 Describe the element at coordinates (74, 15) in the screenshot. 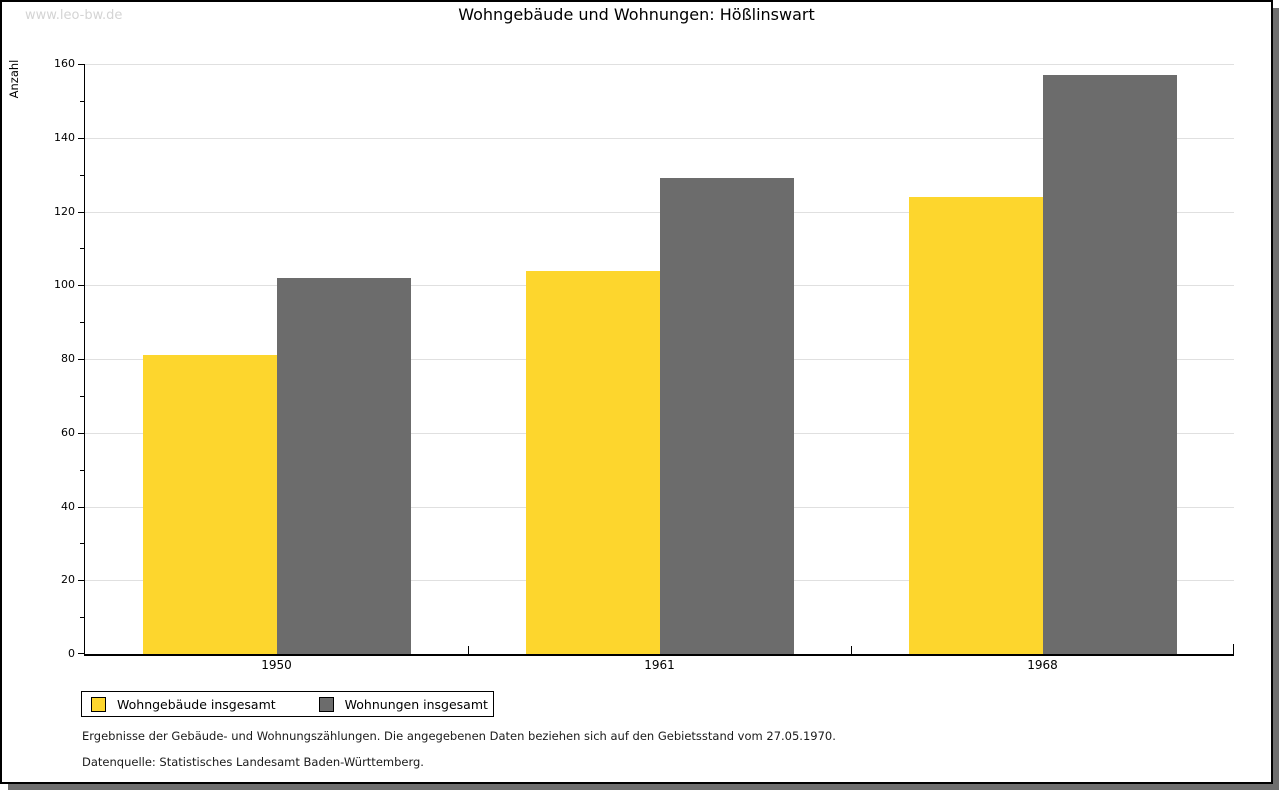

I see `watermark: www.leo-bw.de` at that location.